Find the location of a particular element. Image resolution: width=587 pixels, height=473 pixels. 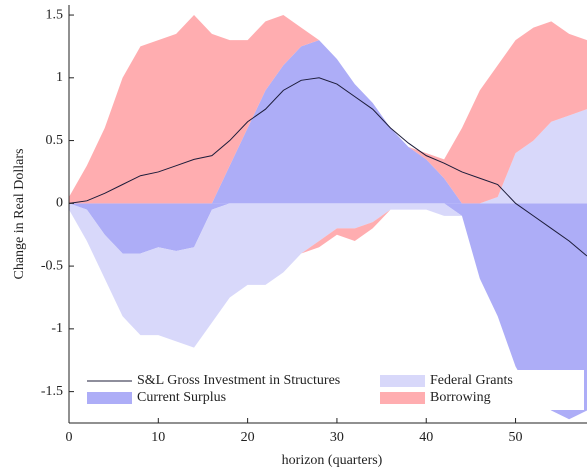

legend-box is located at coordinates (334, 390).